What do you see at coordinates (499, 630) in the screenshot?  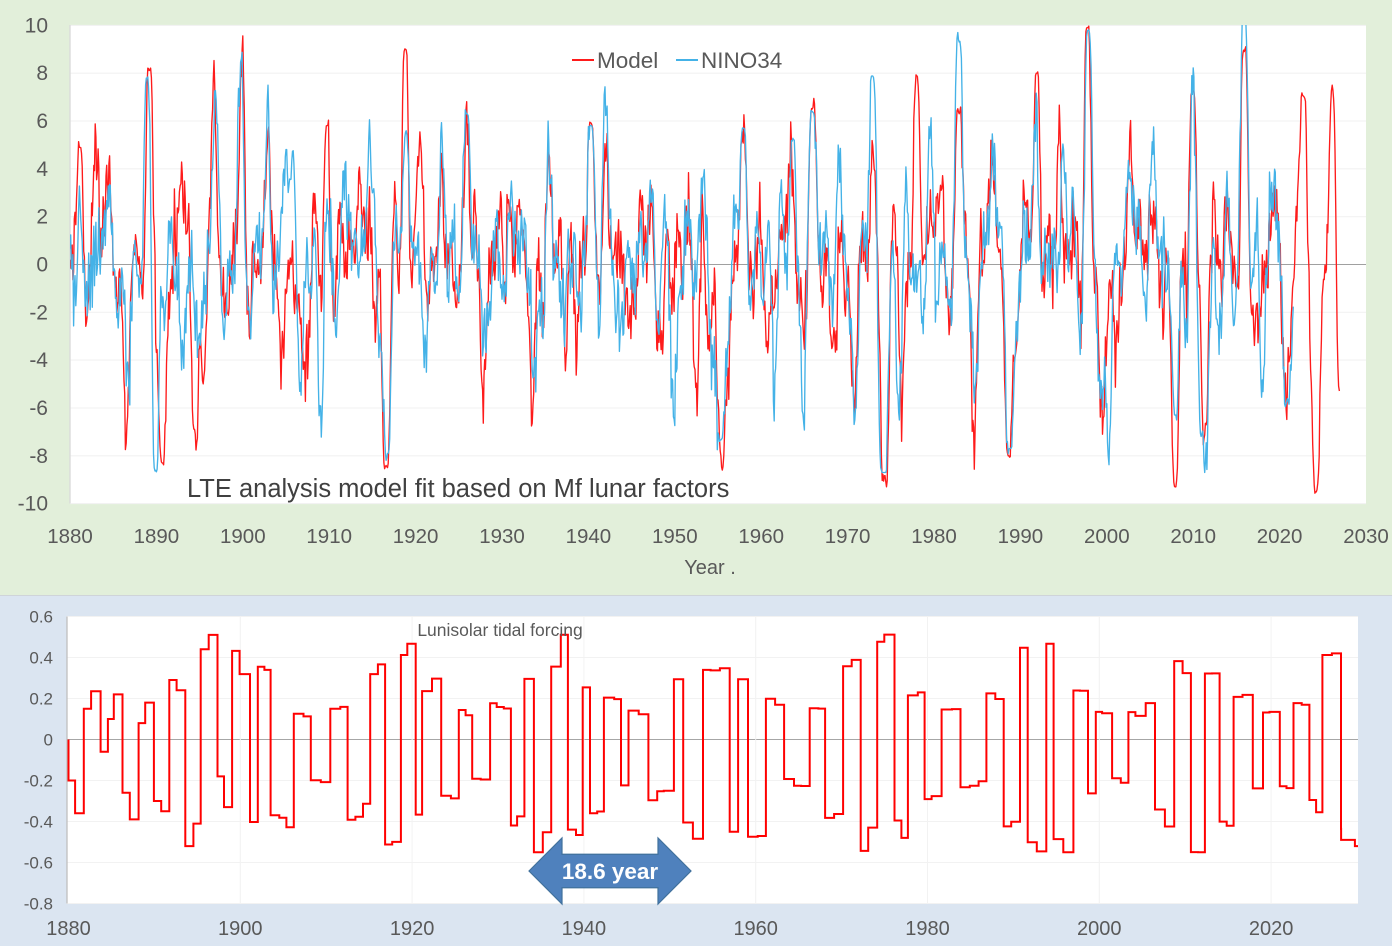 I see `svg-text: Lunisolar tidal forcing` at bounding box center [499, 630].